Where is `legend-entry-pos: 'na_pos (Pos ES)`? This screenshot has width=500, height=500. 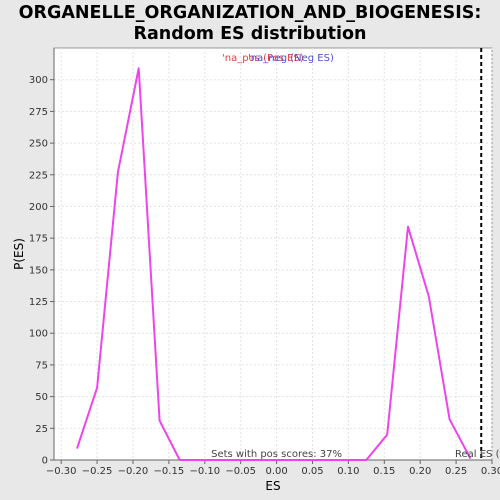 legend-entry-pos: 'na_pos (Pos ES) is located at coordinates (263, 58).